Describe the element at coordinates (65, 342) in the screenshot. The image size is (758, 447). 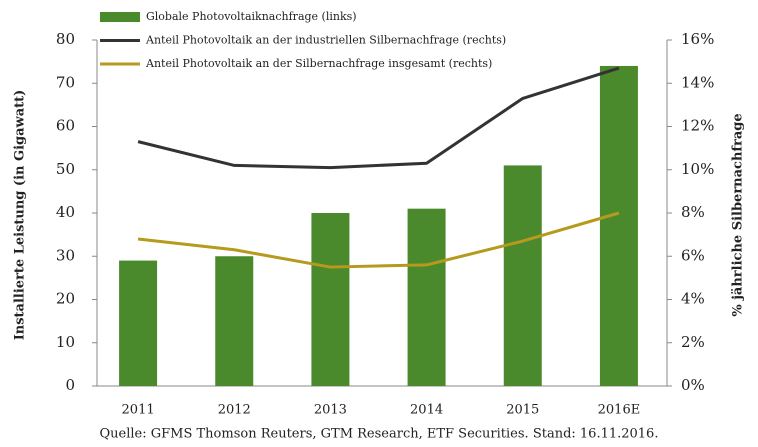
I see `y-tick-label: 10` at that location.